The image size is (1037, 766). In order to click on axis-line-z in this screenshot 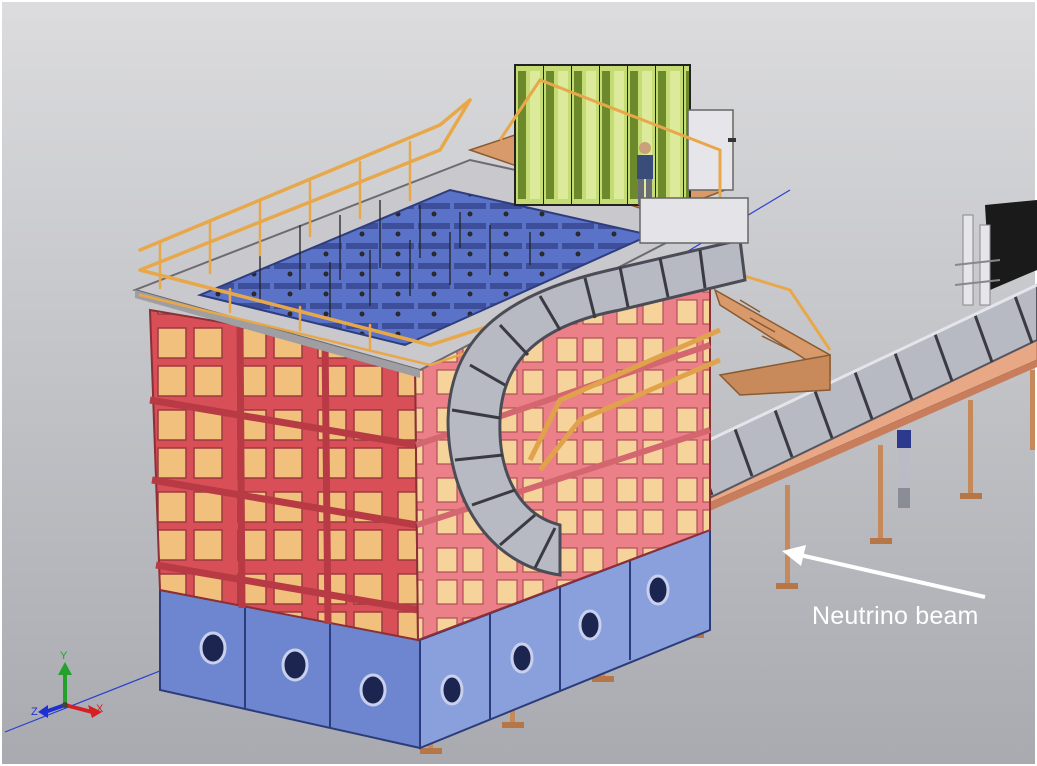, I will do `click(87, 699)`.